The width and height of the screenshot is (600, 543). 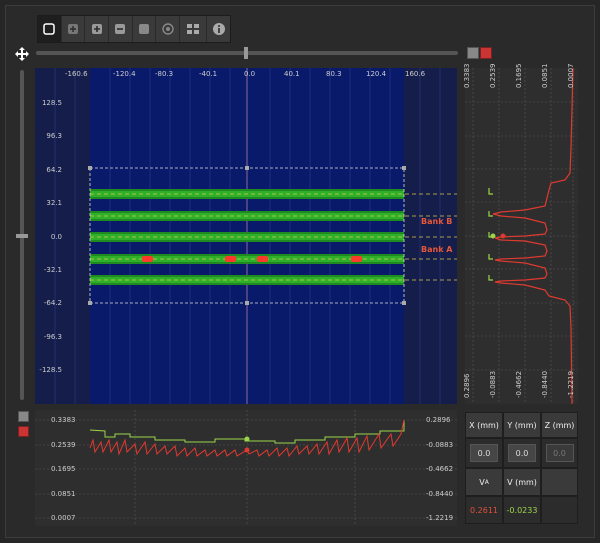 What do you see at coordinates (519, 384) in the screenshot?
I see `bottom-tick: -0.4662` at bounding box center [519, 384].